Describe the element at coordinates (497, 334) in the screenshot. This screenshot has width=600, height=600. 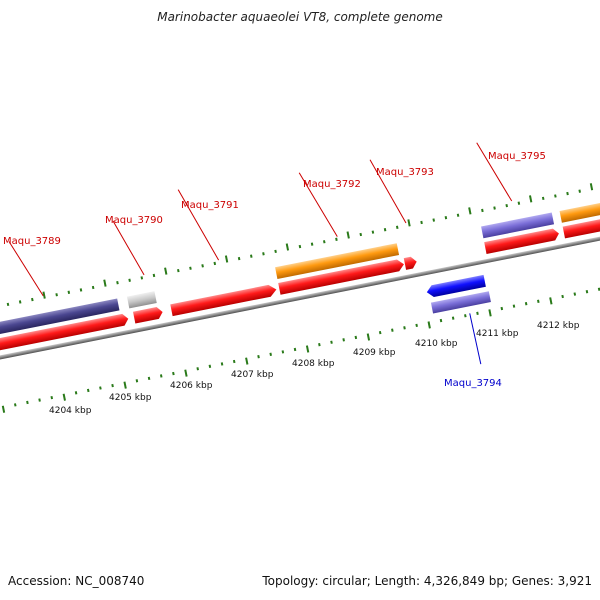
I see `scale-label: 4211 kbp` at that location.